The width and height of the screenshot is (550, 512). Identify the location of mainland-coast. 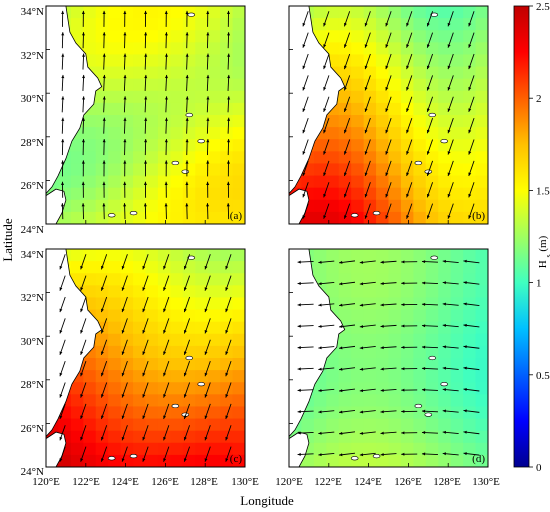
(74, 100).